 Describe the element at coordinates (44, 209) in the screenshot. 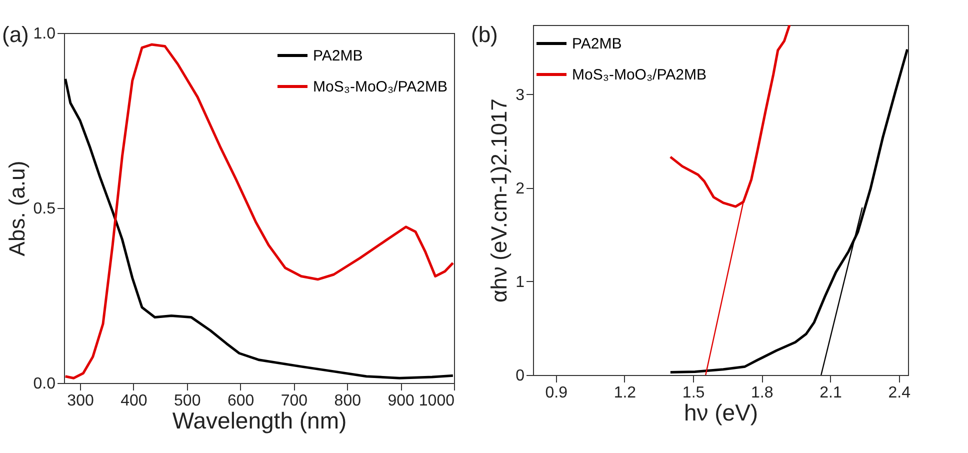

I see `y-tick-label: 0.5` at that location.